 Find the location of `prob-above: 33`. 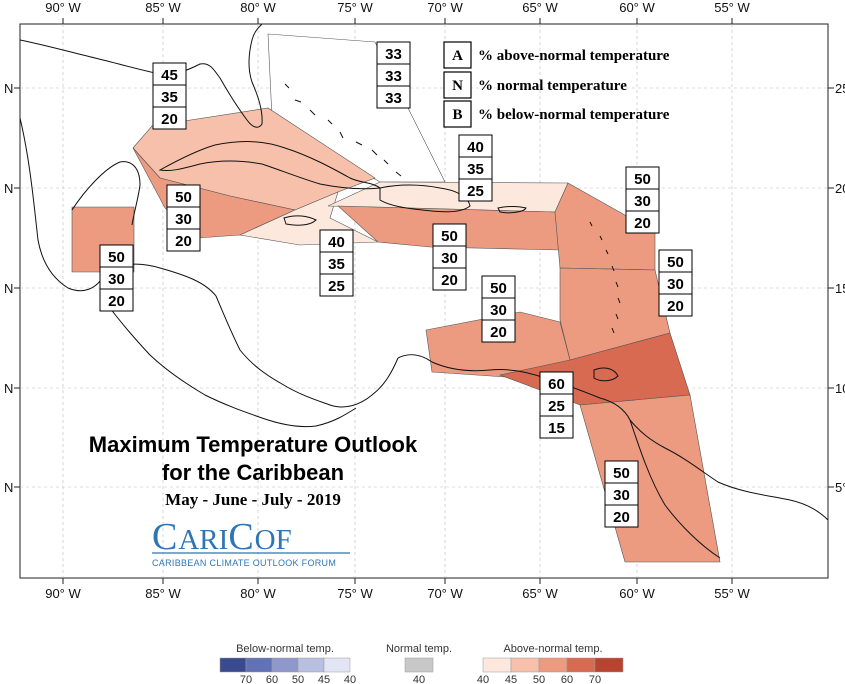

prob-above: 33 is located at coordinates (393, 54).